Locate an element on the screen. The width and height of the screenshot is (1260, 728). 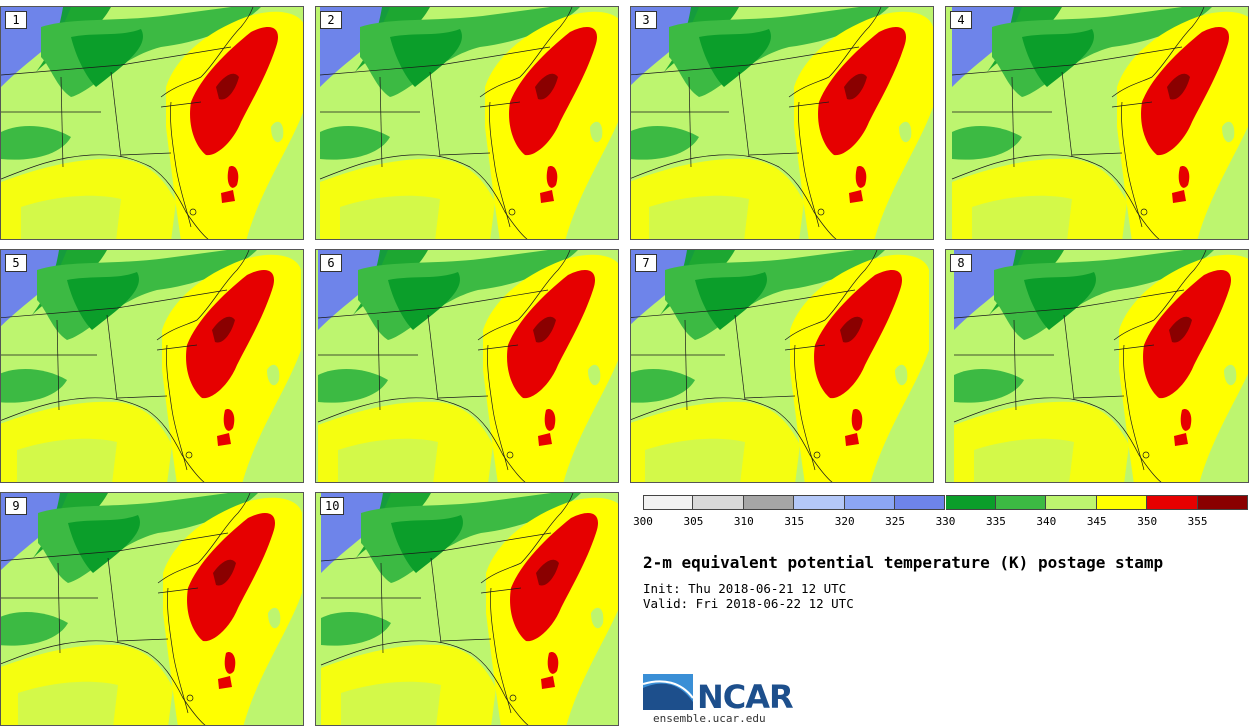
ensemble-member-map: 1 is located at coordinates (152, 123).